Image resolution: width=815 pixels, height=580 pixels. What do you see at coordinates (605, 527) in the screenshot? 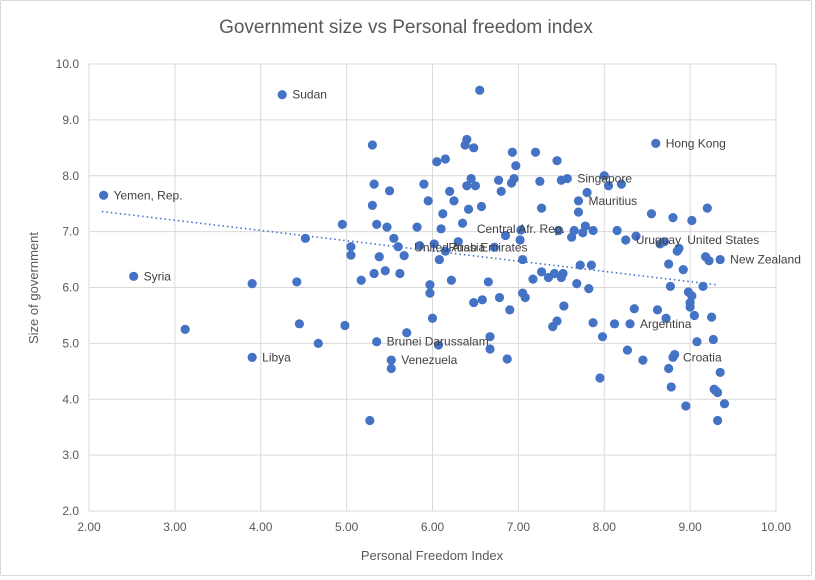
I see `x-tick-label: 8.00` at bounding box center [605, 527].